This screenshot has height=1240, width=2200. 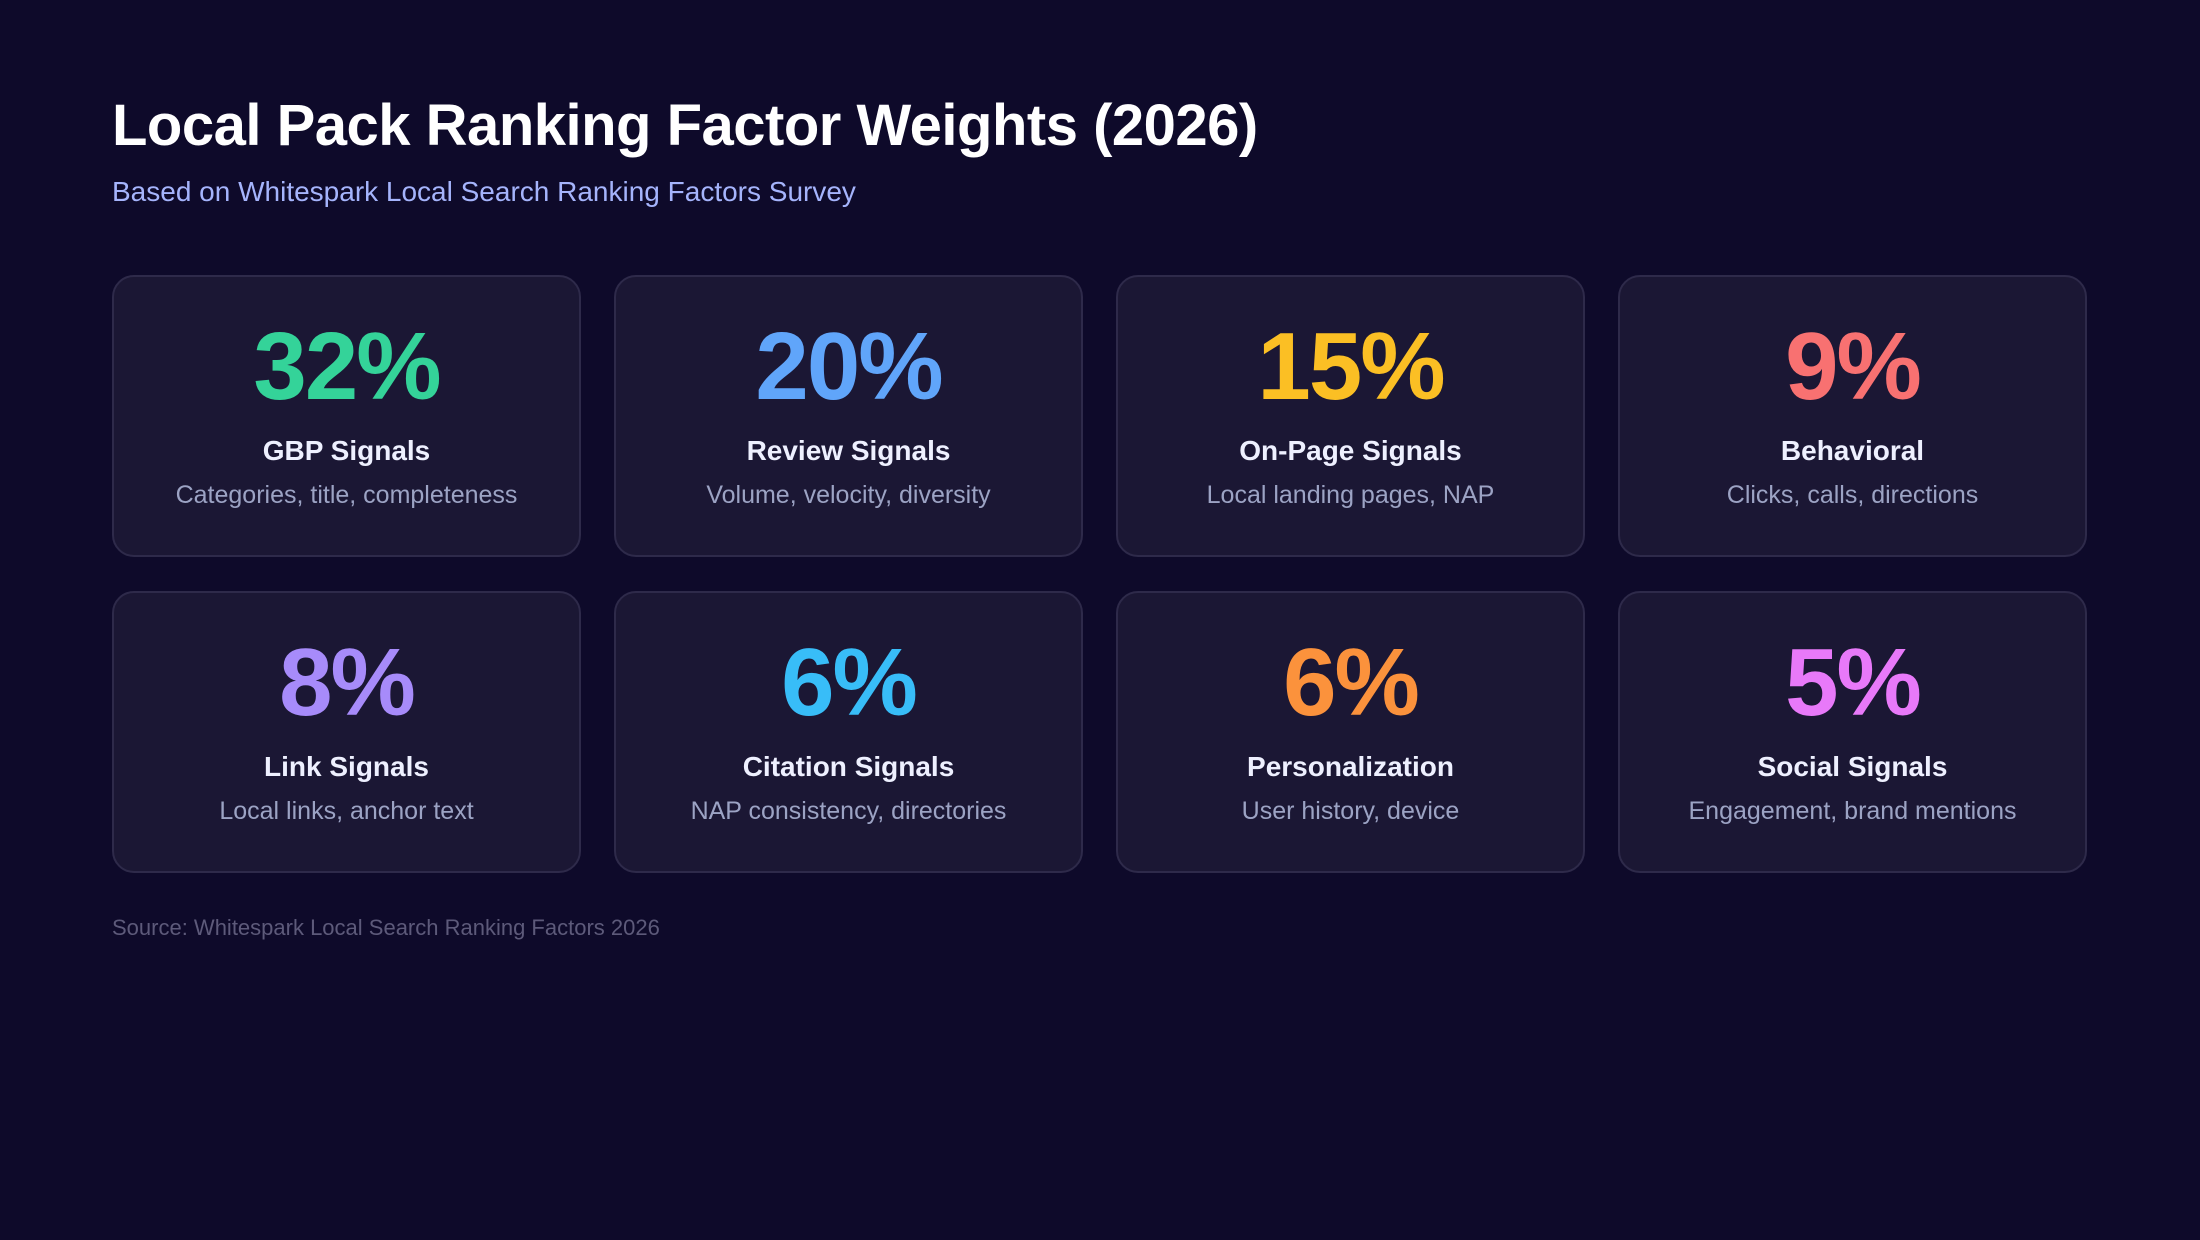 I want to click on stat-value: 5%, so click(x=1853, y=682).